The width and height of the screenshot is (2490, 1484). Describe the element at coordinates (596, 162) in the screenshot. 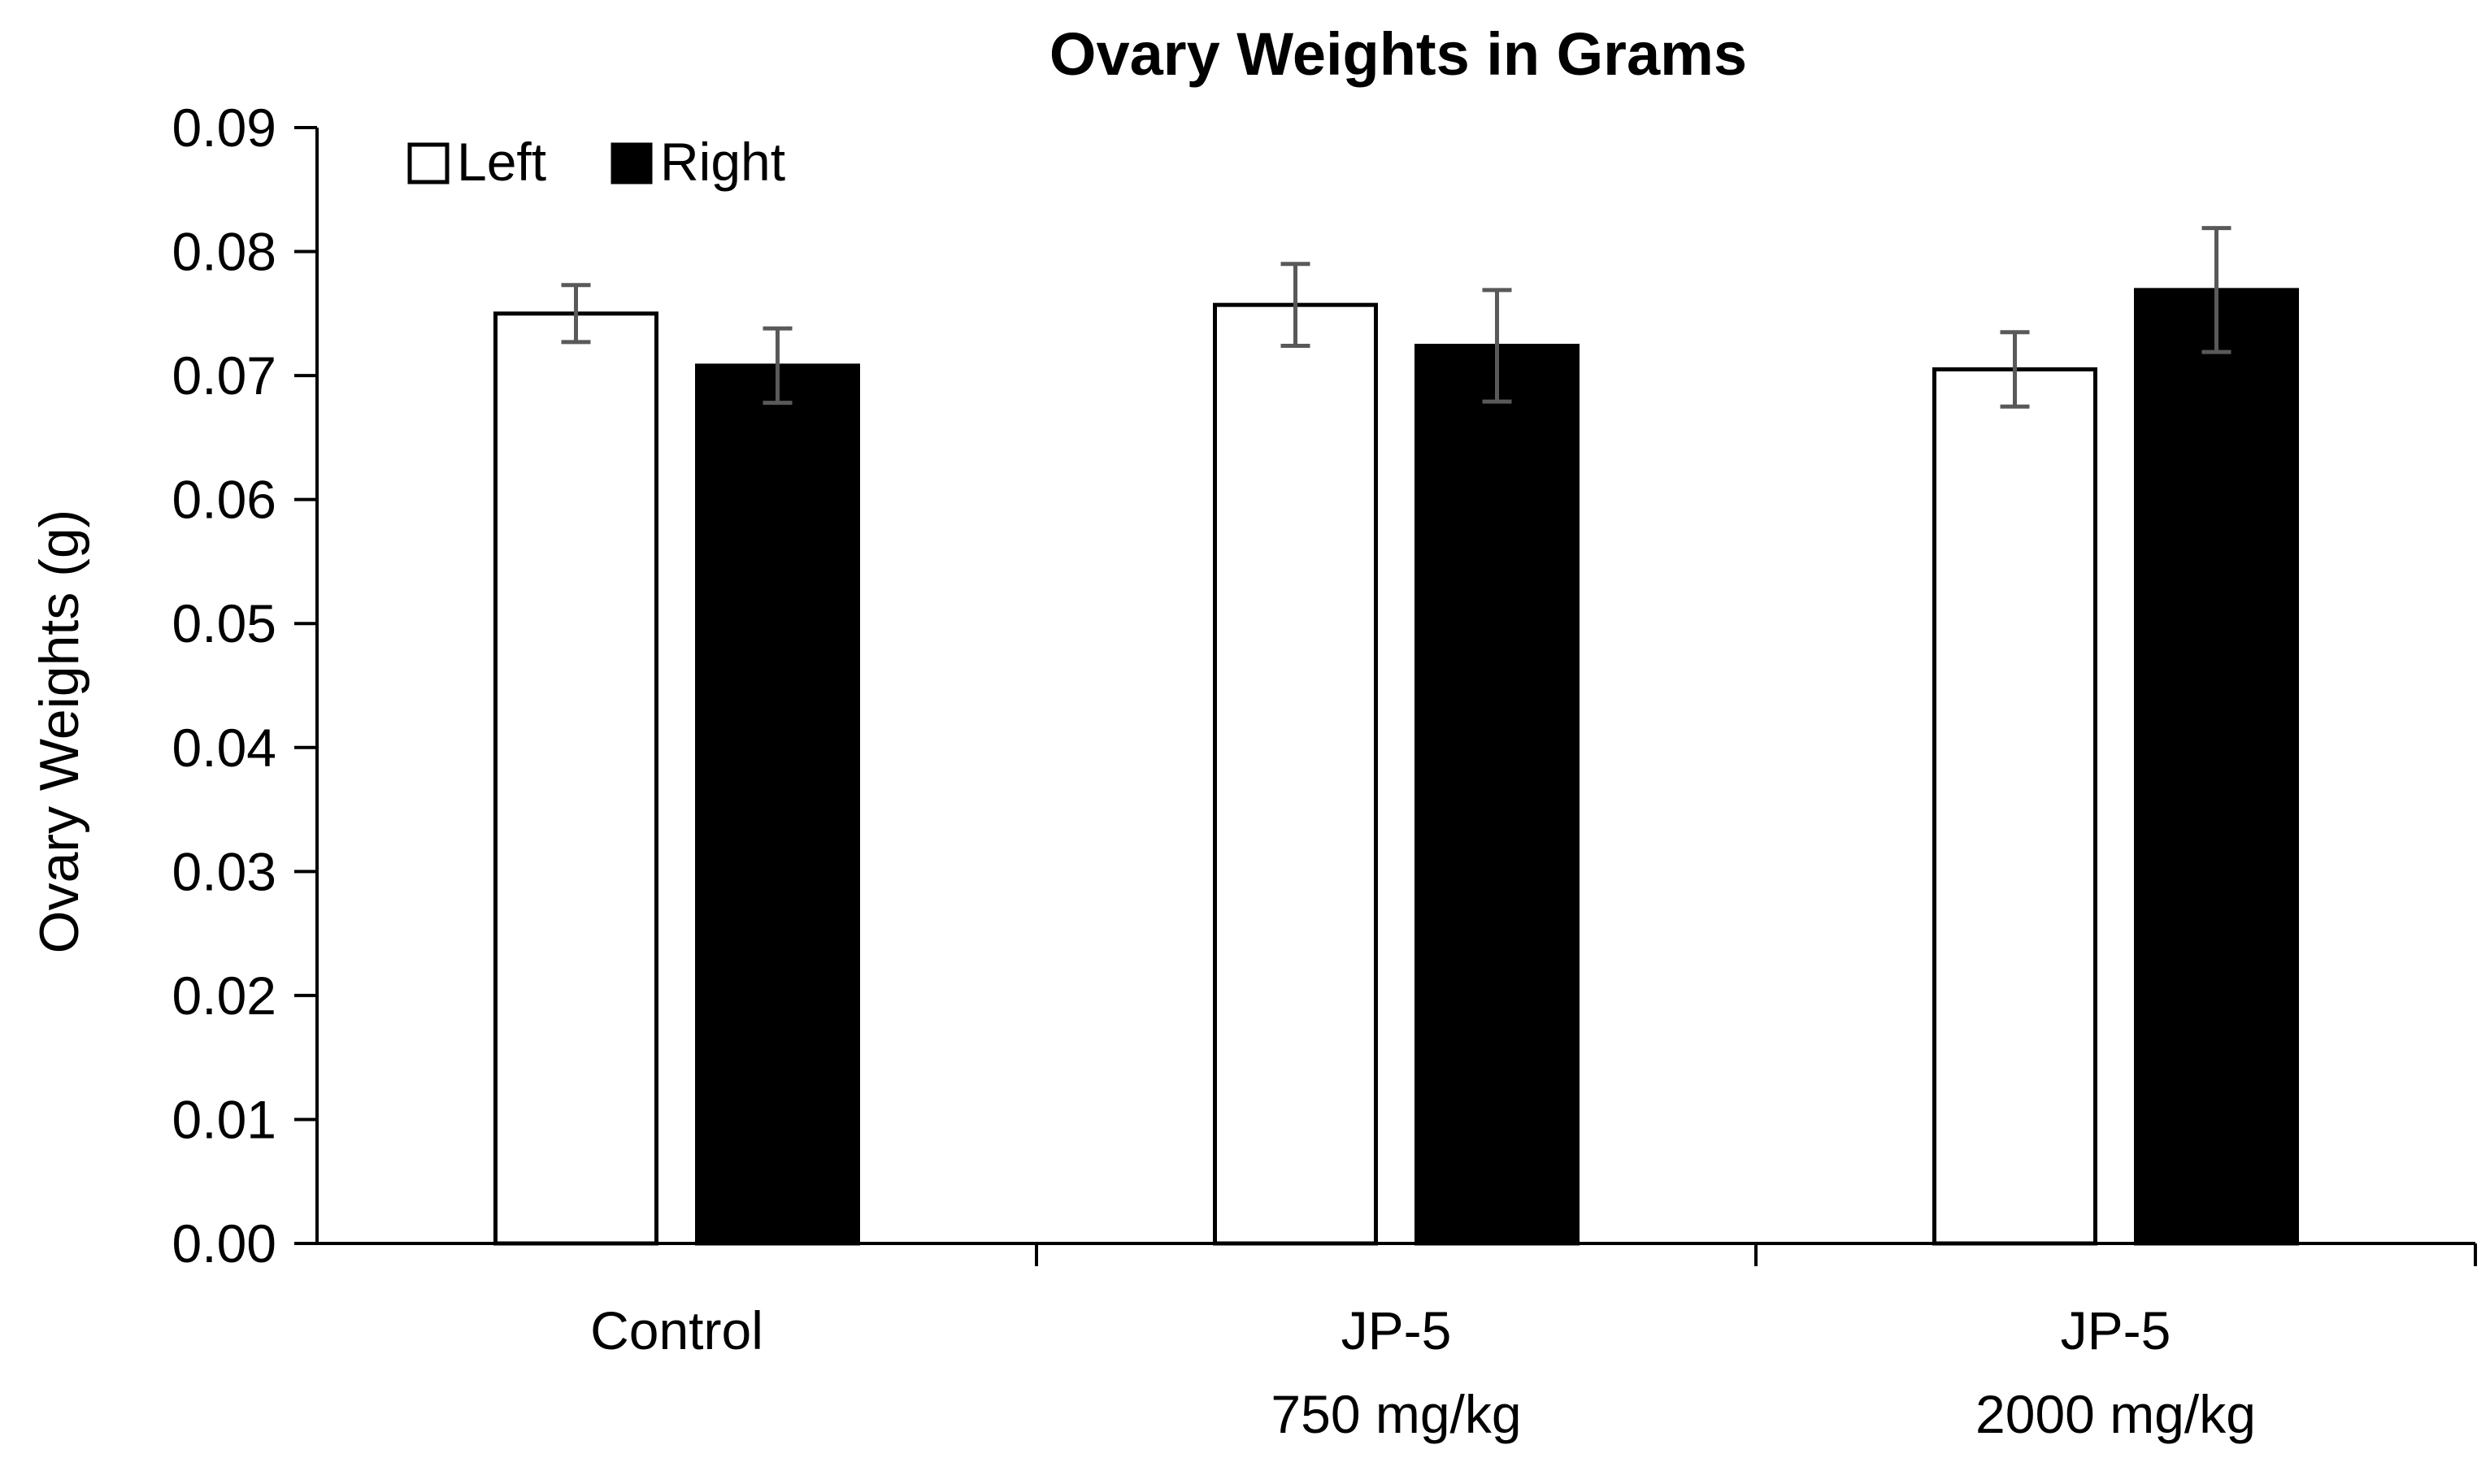

I see `legend: Left Right` at that location.